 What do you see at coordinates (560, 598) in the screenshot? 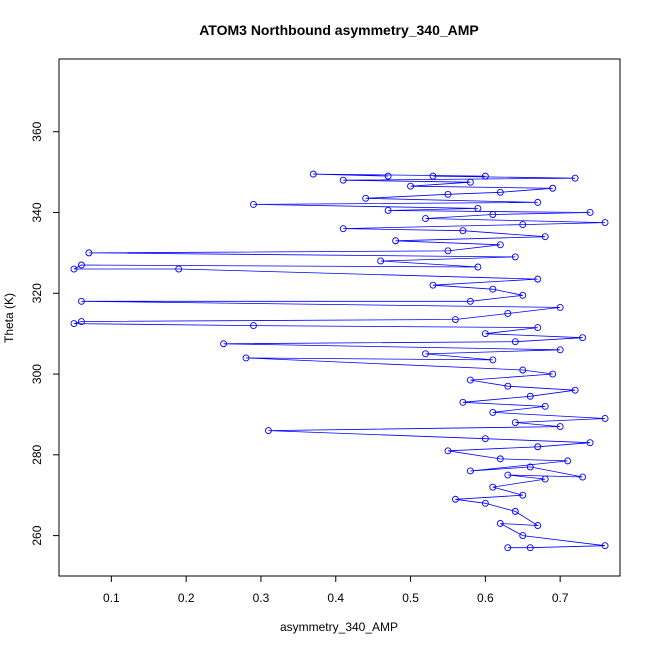
I see `x-tick-label: 0.7` at bounding box center [560, 598].